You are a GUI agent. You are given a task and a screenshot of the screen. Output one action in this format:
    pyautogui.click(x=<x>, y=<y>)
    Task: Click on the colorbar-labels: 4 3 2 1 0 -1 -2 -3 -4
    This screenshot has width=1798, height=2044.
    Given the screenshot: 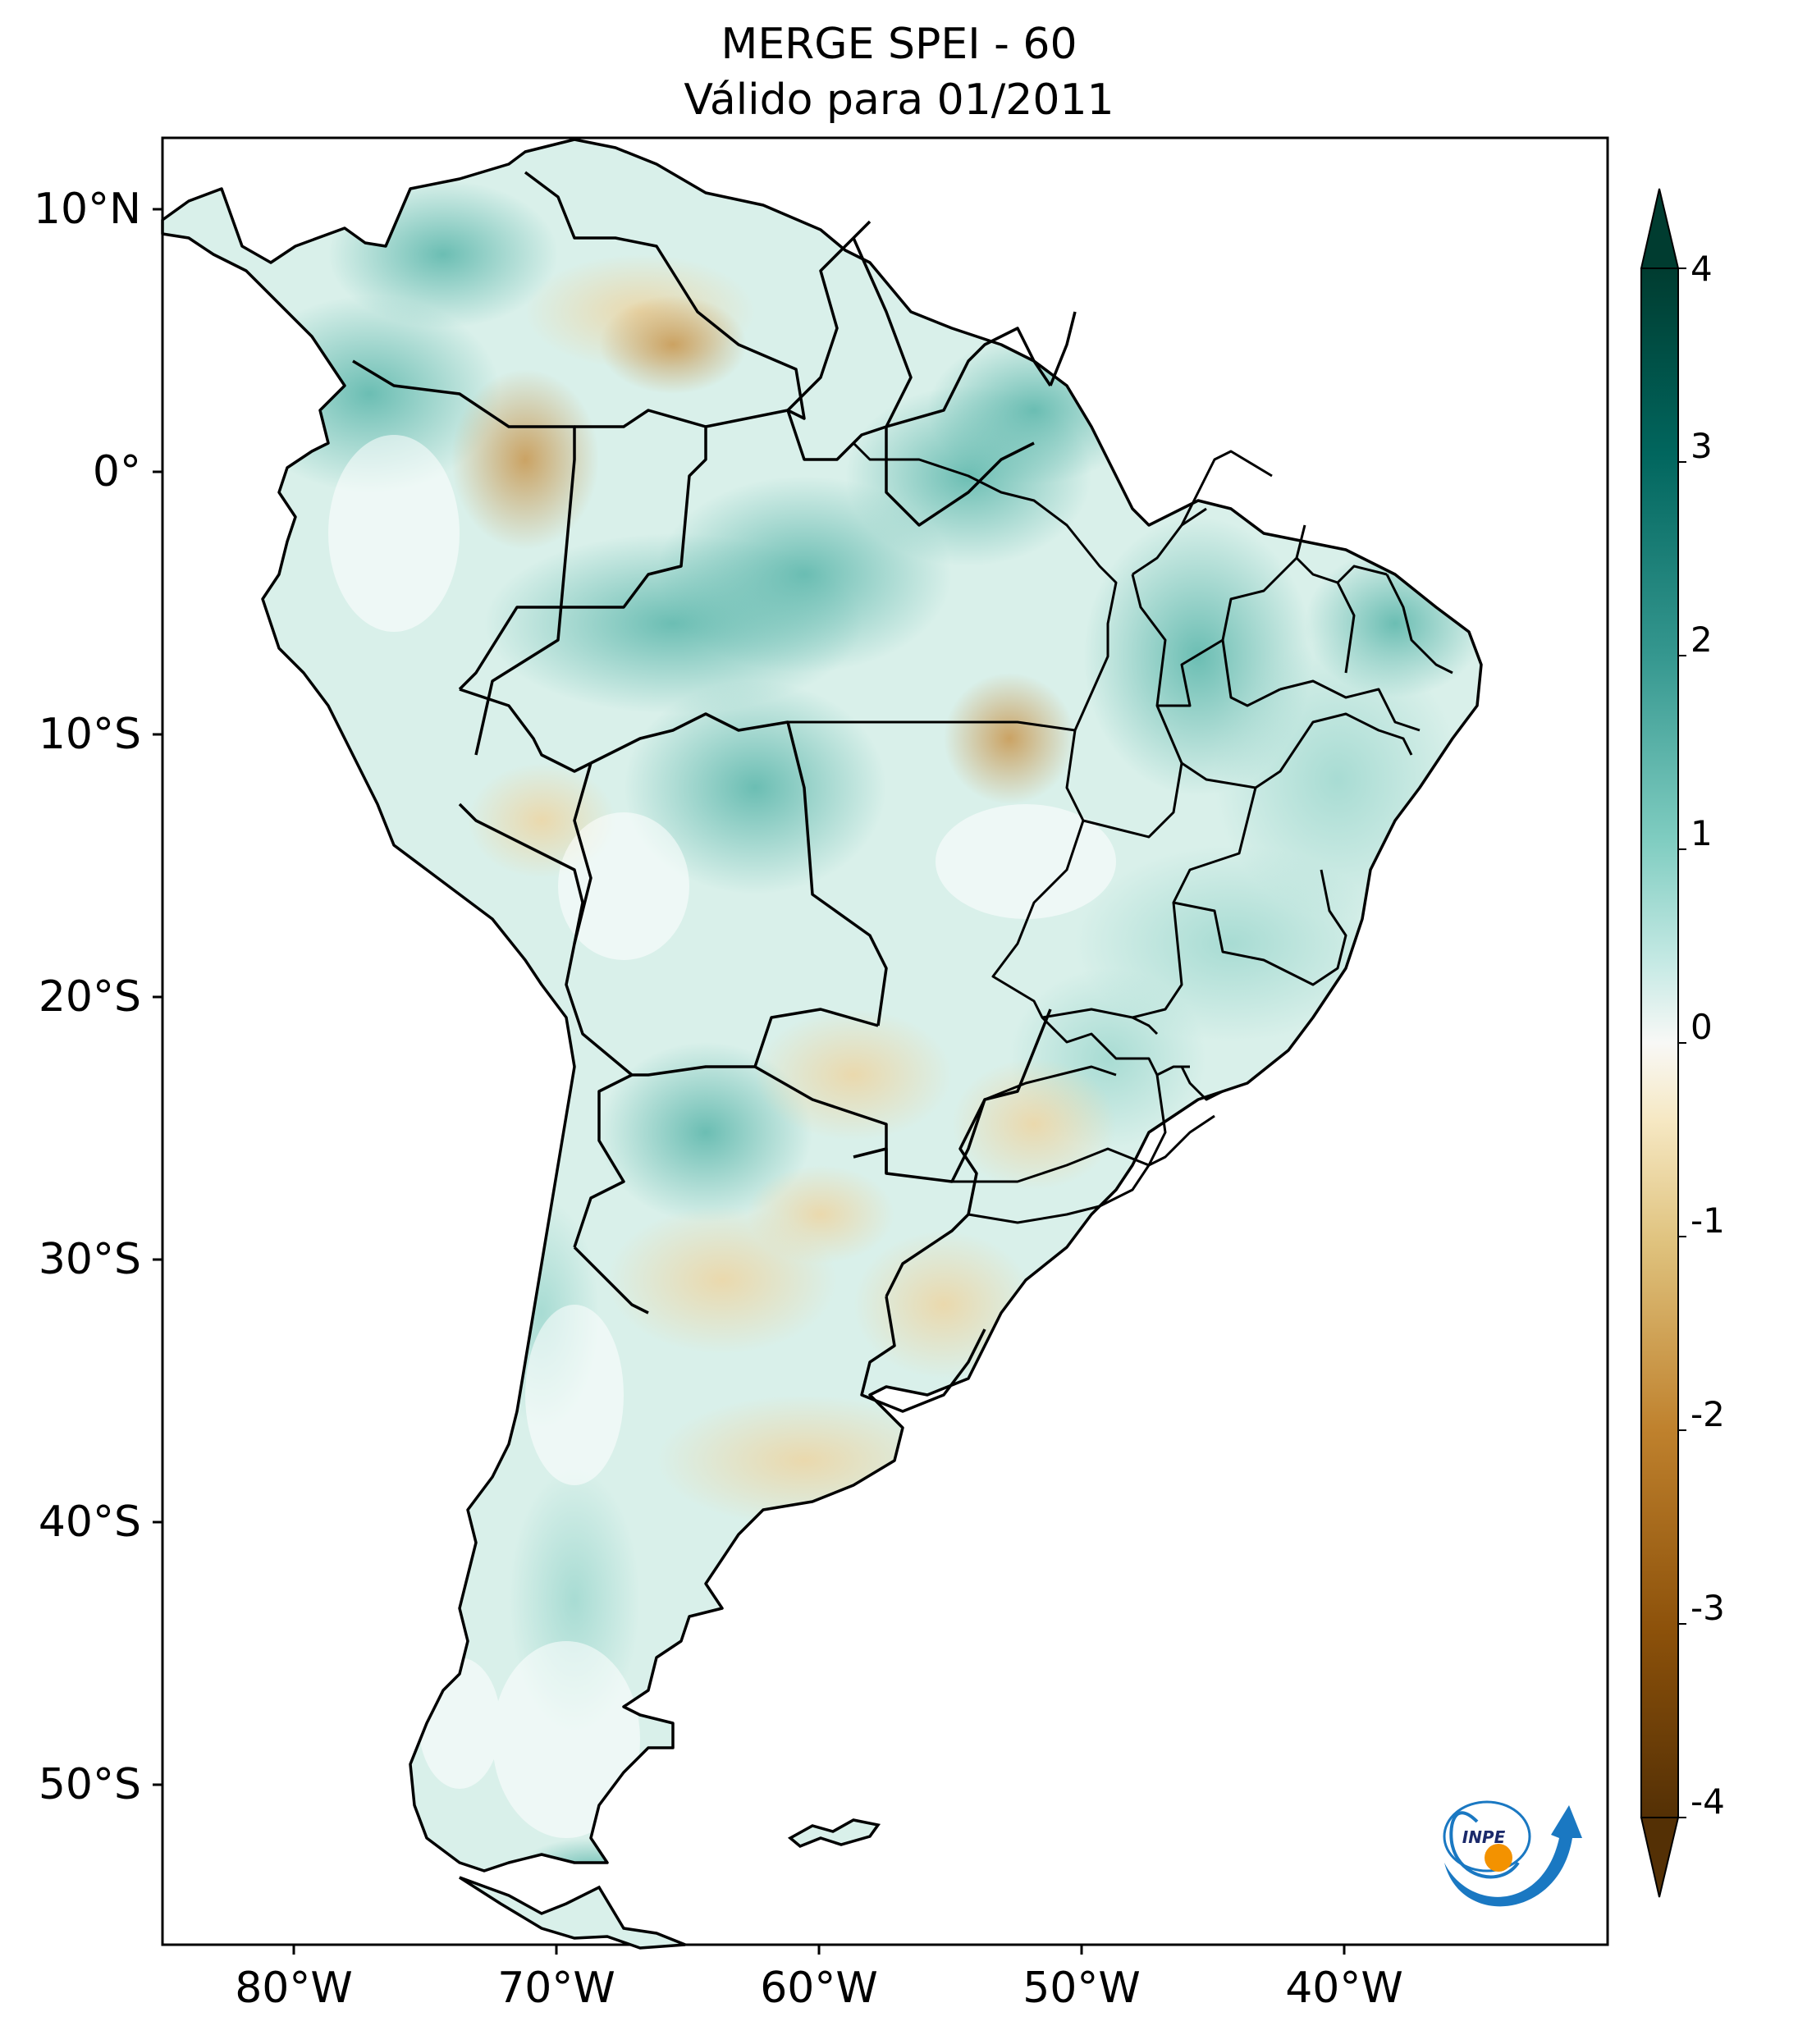 What is the action you would take?
    pyautogui.click(x=1707, y=1035)
    